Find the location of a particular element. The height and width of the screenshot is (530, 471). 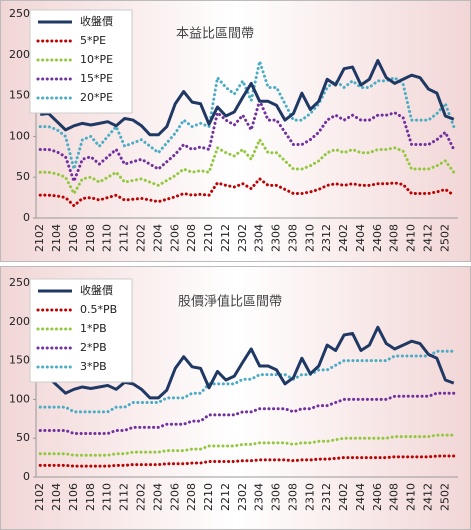

chart-title: 股價淨值比區間帶 is located at coordinates (230, 302).